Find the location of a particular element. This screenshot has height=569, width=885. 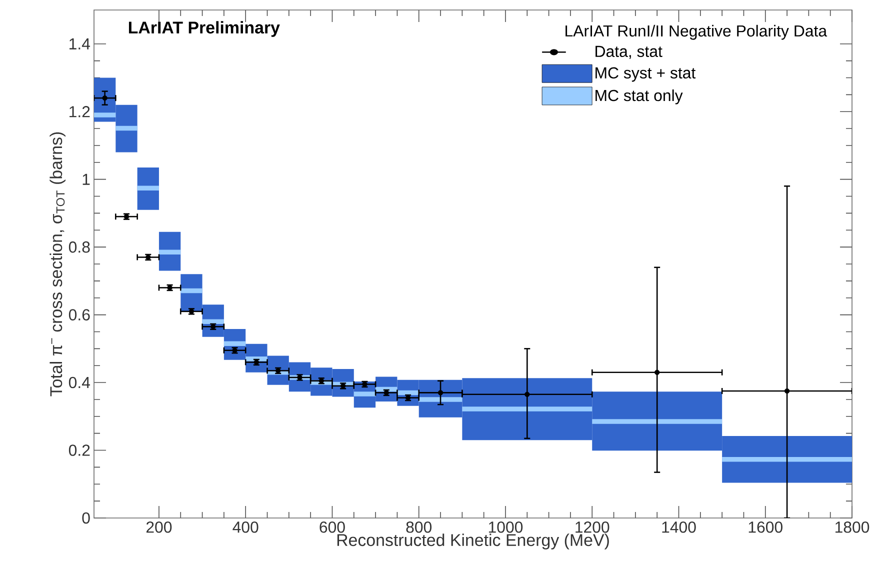

x-tick-label: 400 is located at coordinates (245, 527).